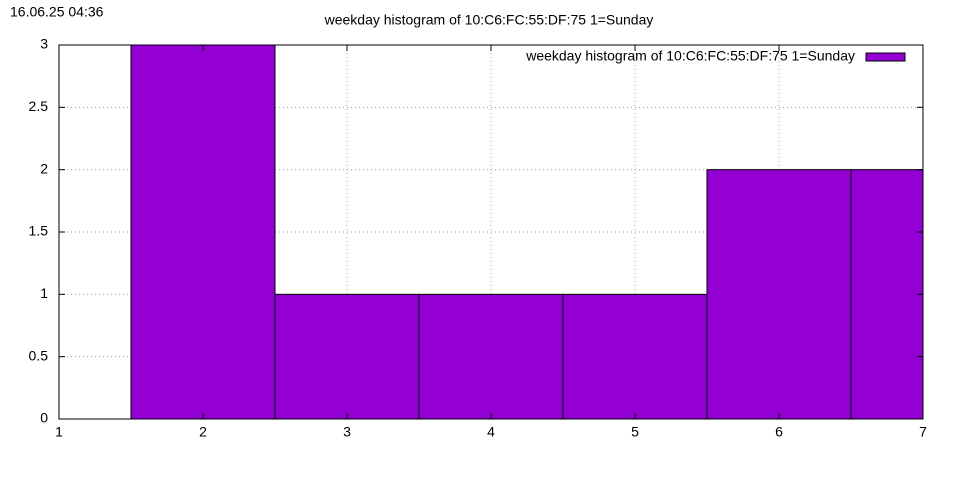 This screenshot has height=480, width=960. Describe the element at coordinates (39, 231) in the screenshot. I see `y-tick-label: 1.5` at that location.